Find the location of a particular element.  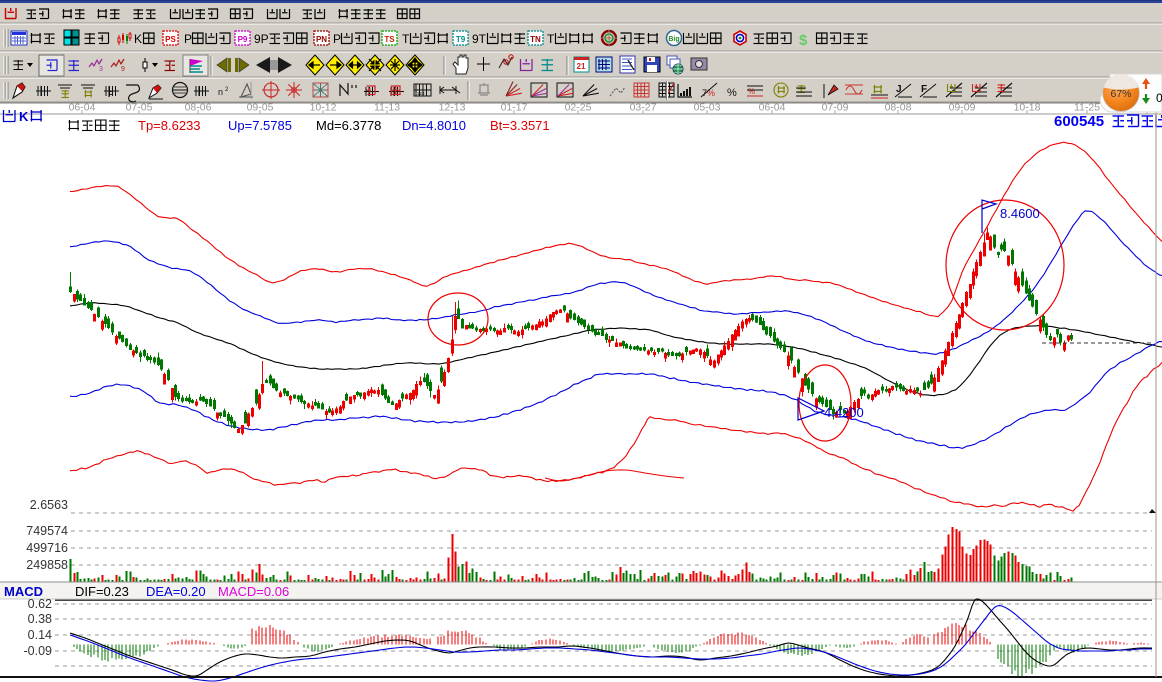

svg-text: 02-25 is located at coordinates (578, 108).